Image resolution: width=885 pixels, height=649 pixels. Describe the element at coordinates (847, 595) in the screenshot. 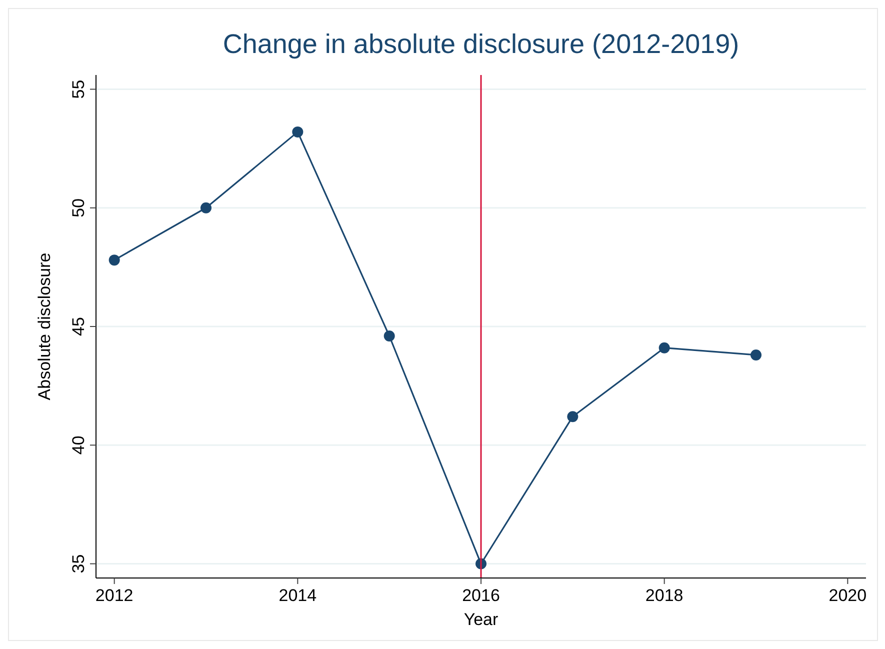

I see `x-tick-label: 2020` at that location.